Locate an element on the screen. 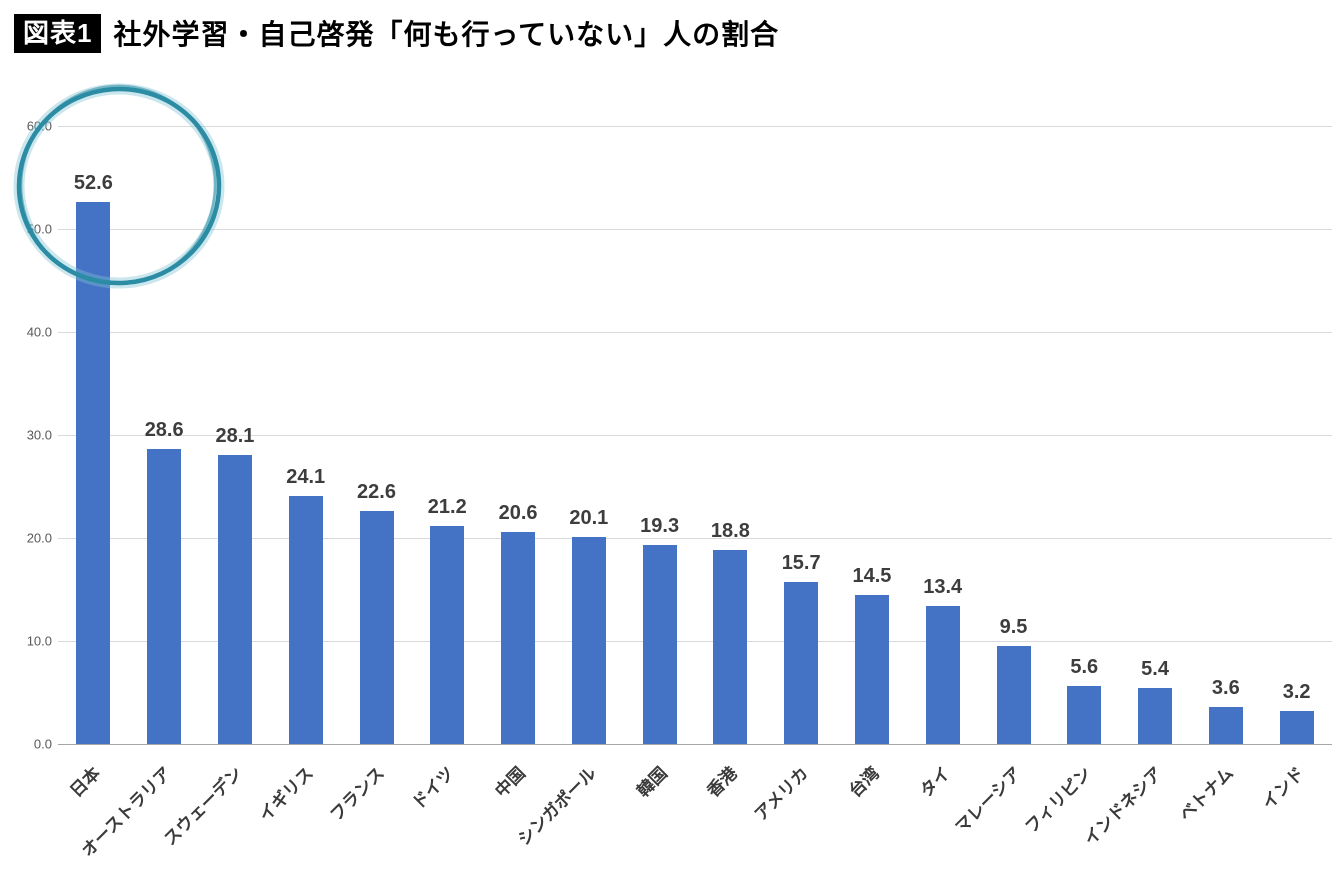  bar-フィリピン is located at coordinates (1084, 715).